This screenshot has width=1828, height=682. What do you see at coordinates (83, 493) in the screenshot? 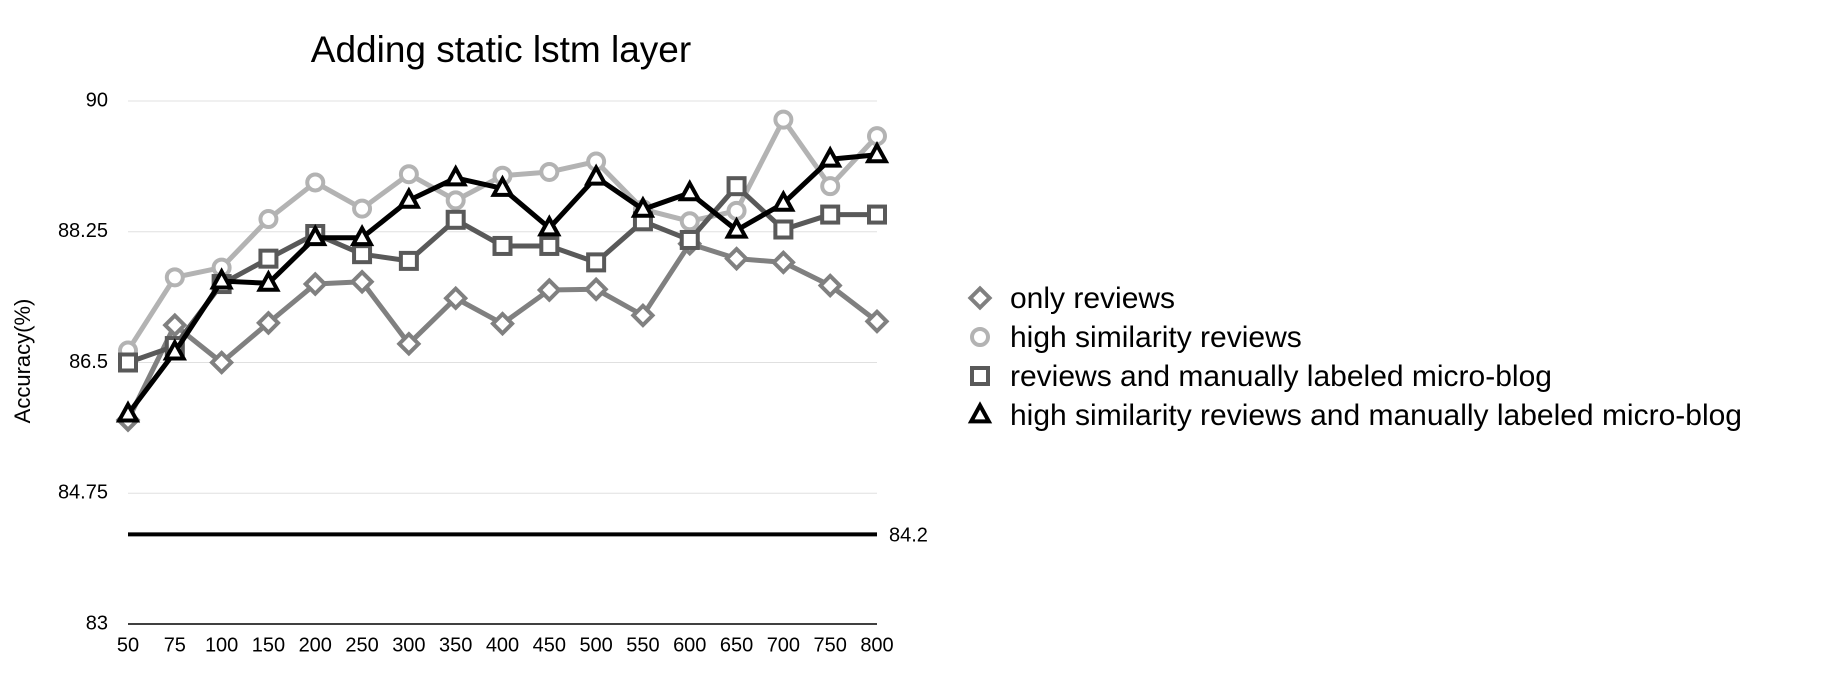
I see `y-tick-label: 84.75` at bounding box center [83, 493].